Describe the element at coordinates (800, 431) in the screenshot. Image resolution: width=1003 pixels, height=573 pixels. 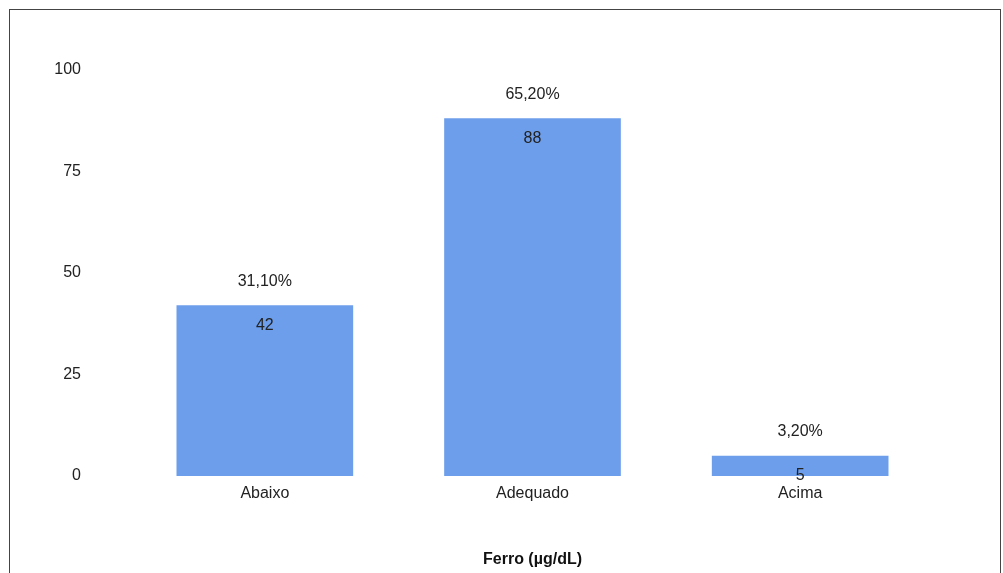
I see `annotation: 3,20%` at that location.